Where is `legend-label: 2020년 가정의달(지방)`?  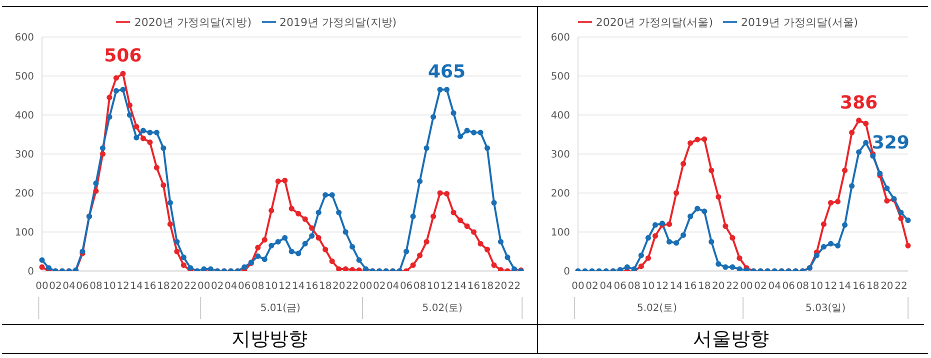
legend-label: 2020년 가정의달(지방) is located at coordinates (193, 22).